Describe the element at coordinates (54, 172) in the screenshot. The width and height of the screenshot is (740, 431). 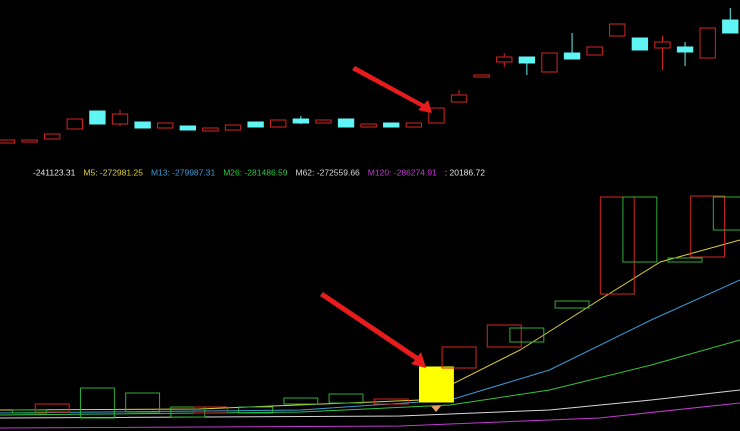
I see `legend-entry: -241123.31` at that location.